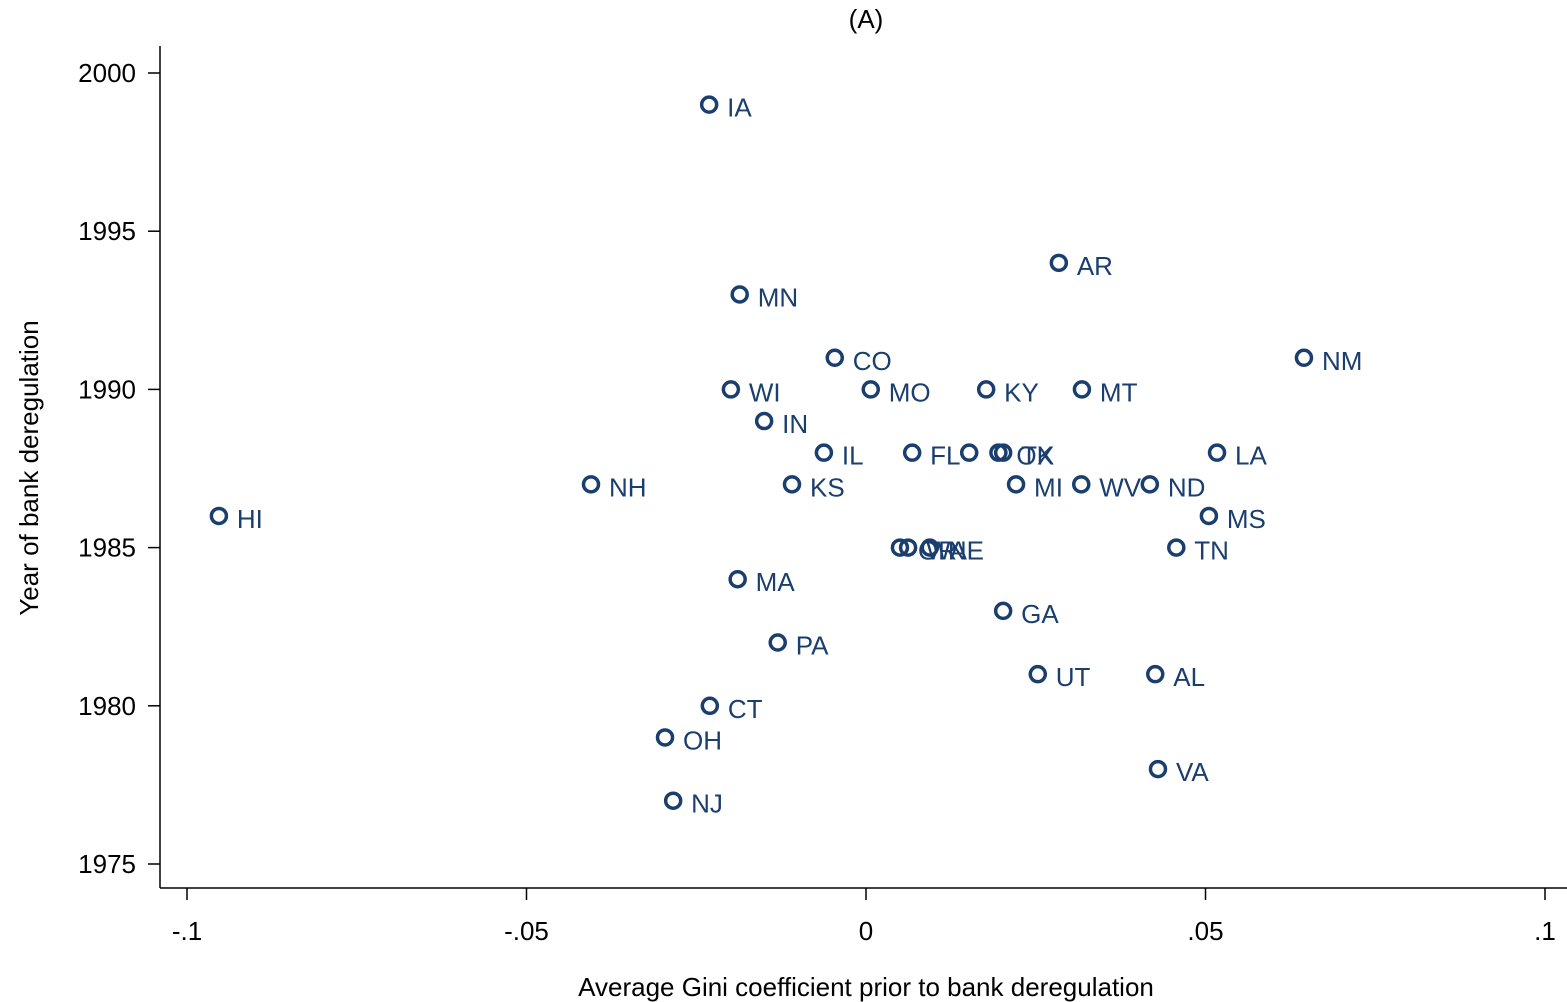 This screenshot has width=1567, height=1002. I want to click on chart-title: (A), so click(866, 19).